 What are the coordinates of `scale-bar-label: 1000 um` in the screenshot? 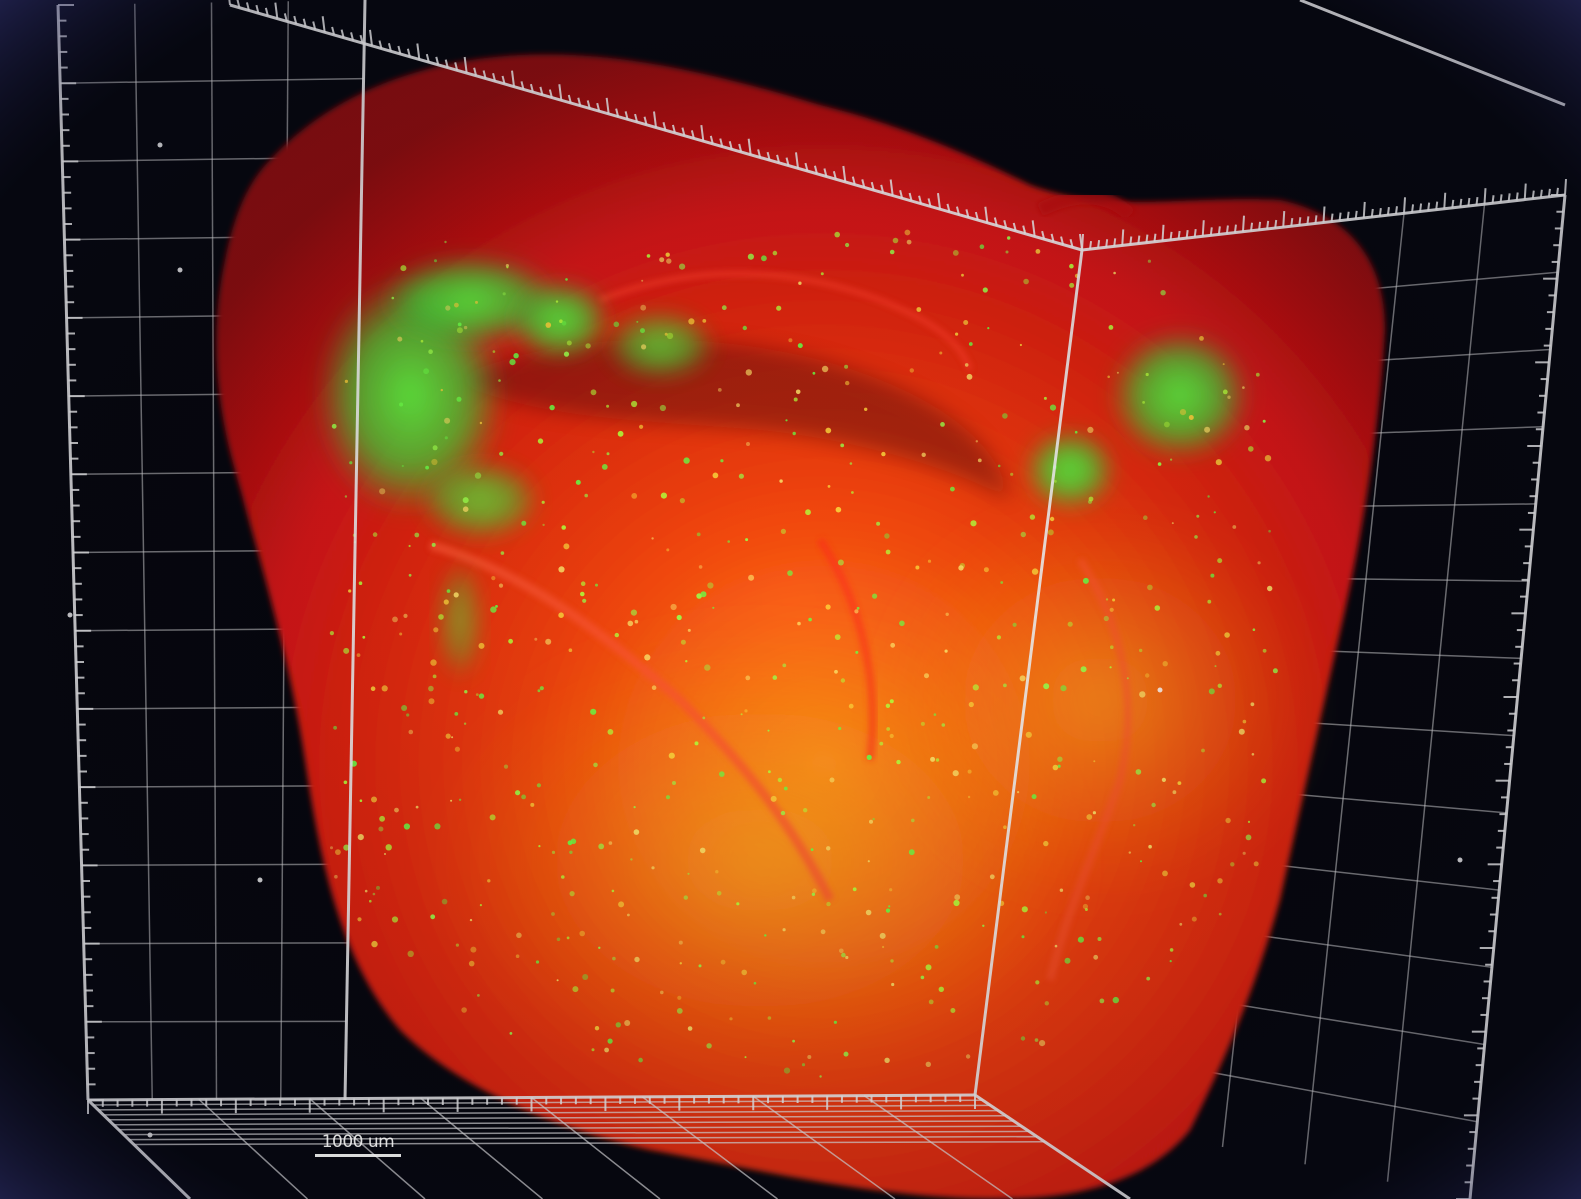 It's located at (358, 1142).